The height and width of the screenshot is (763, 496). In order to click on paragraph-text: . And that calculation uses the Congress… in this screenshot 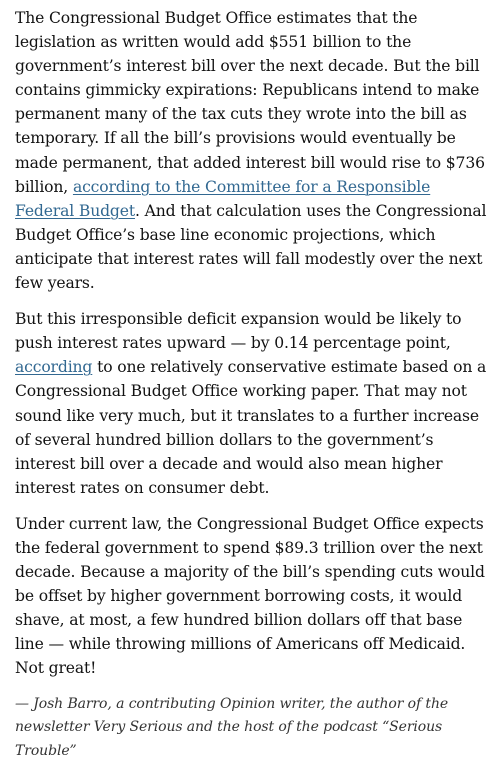, I will do `click(251, 247)`.